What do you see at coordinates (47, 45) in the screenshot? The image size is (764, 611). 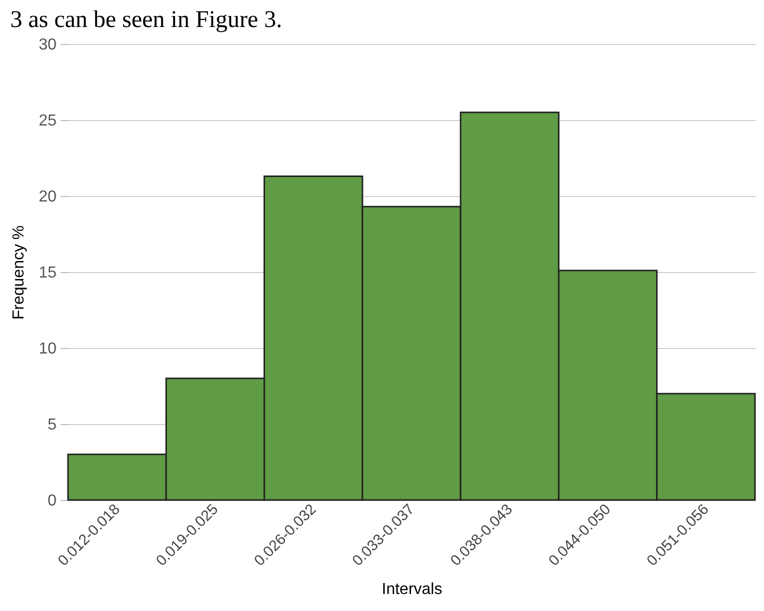 I see `y-tick-label: 30` at bounding box center [47, 45].